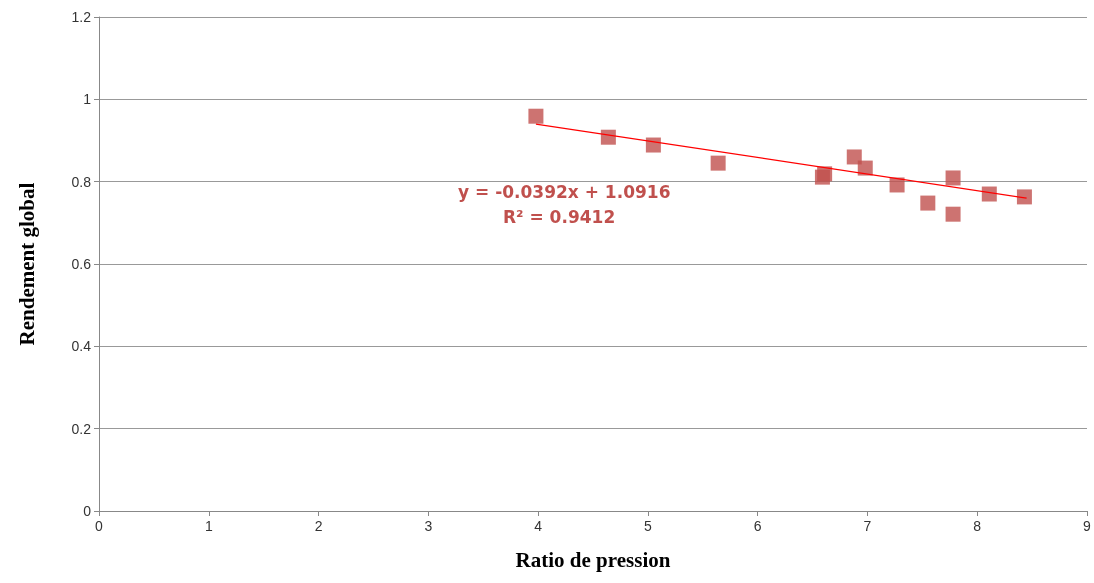  I want to click on y-tick-label: 0.8, so click(81, 181).